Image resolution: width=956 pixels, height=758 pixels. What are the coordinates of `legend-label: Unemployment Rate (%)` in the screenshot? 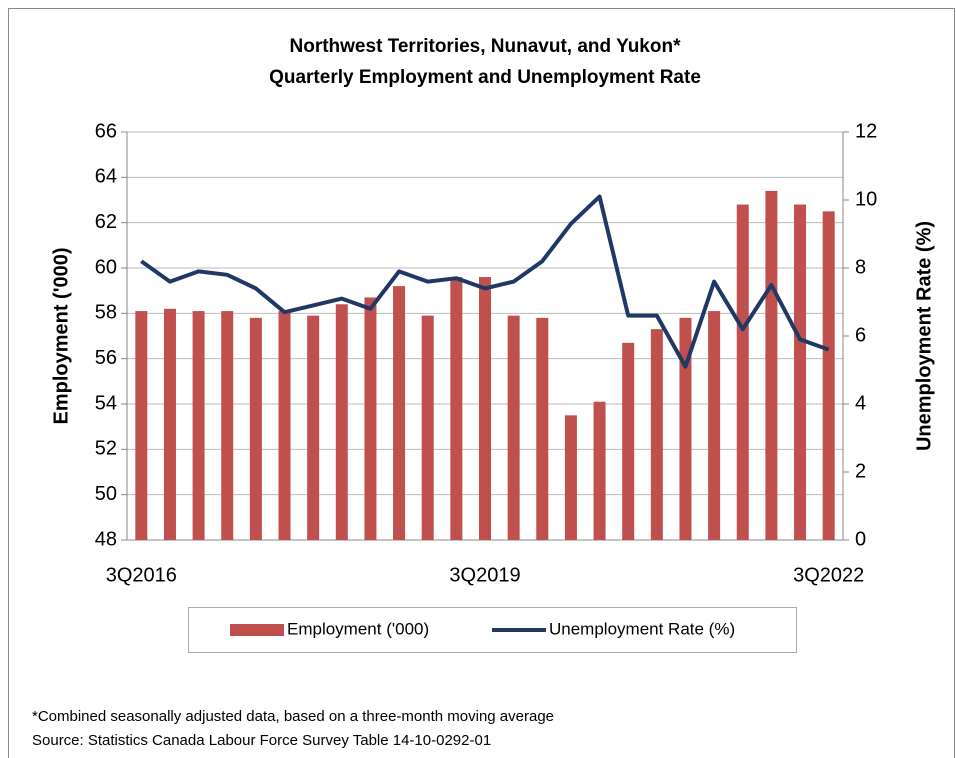 It's located at (642, 628).